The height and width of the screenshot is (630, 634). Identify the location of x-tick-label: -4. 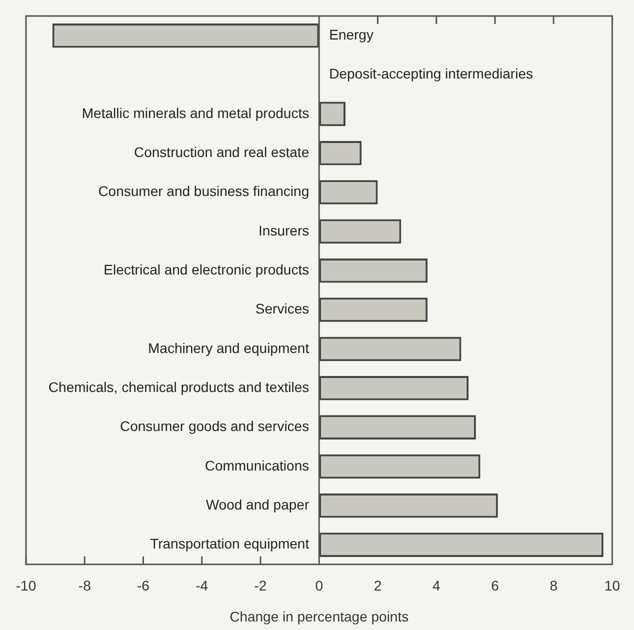
(202, 586).